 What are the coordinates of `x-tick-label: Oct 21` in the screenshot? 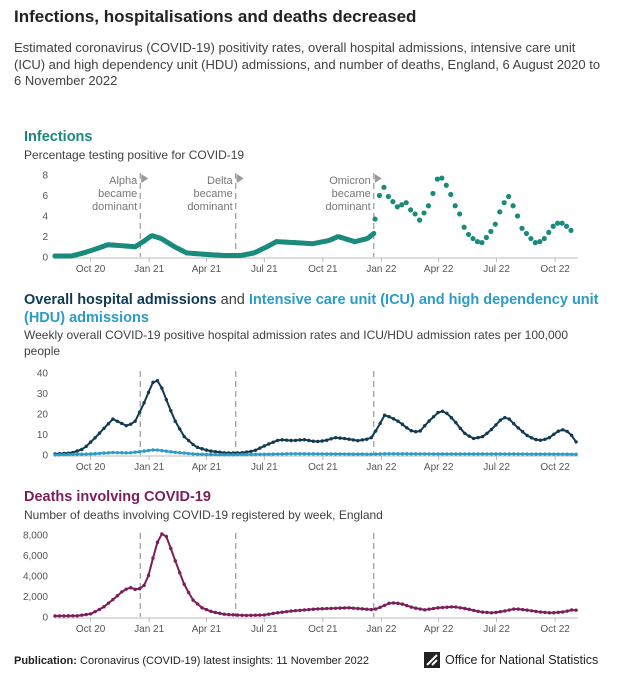 It's located at (323, 467).